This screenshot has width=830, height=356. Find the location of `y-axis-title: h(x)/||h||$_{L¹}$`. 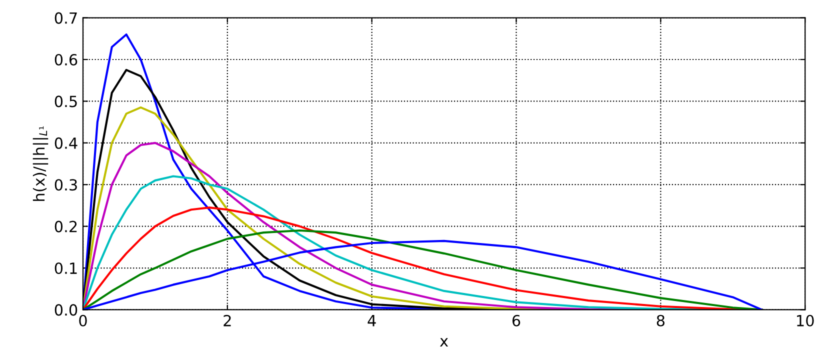

y-axis-title: h(x)/||h||$_{L¹}$ is located at coordinates (40, 163).